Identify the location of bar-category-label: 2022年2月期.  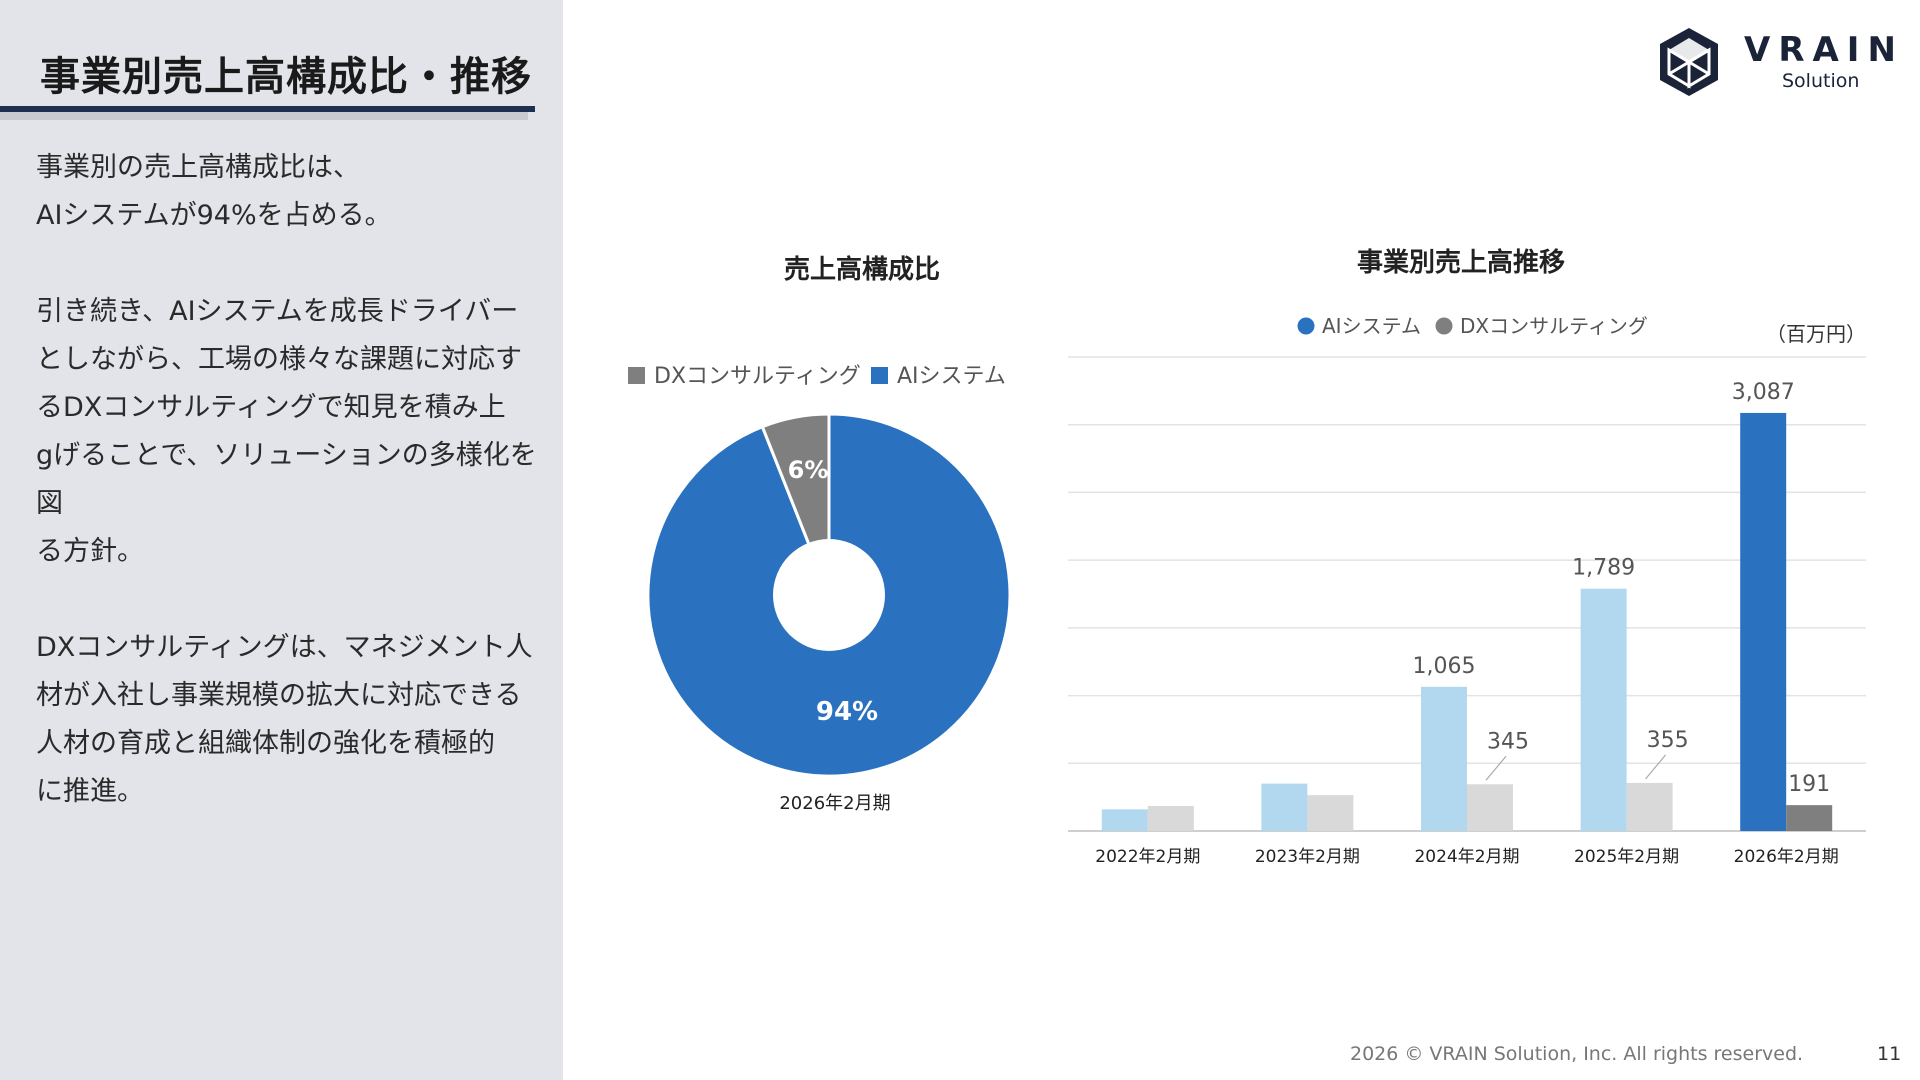
(1147, 857).